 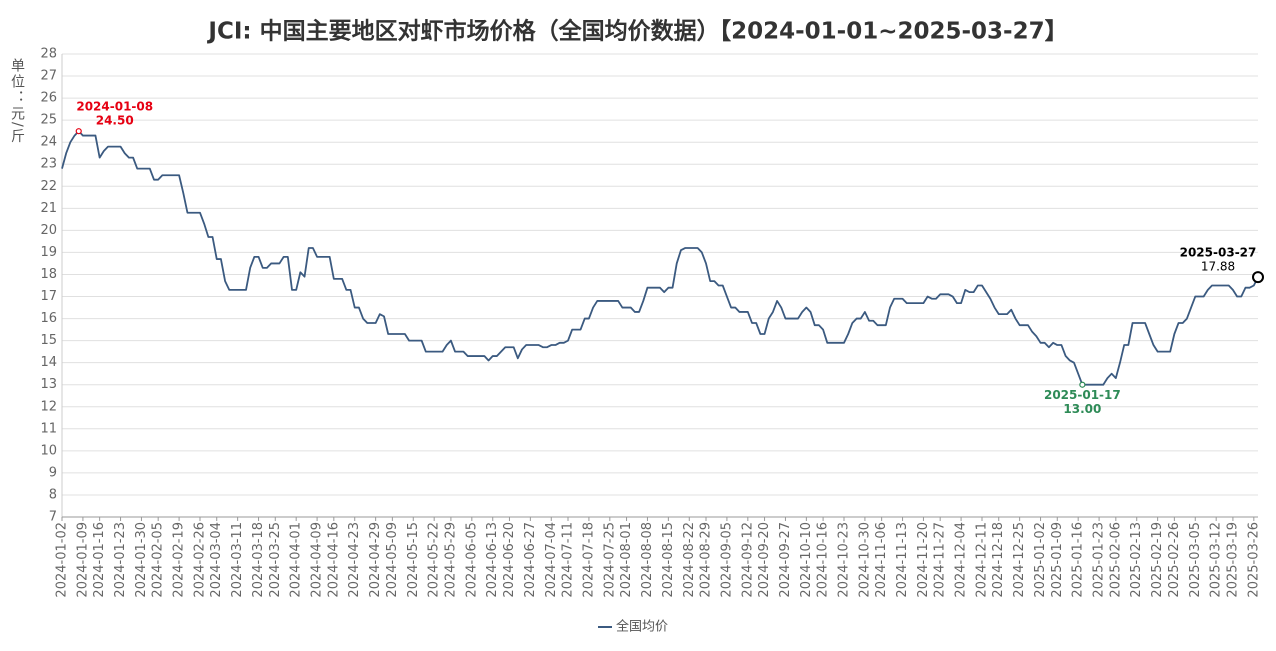 What do you see at coordinates (317, 560) in the screenshot?
I see `x-tick-label: 2024-04-09` at bounding box center [317, 560].